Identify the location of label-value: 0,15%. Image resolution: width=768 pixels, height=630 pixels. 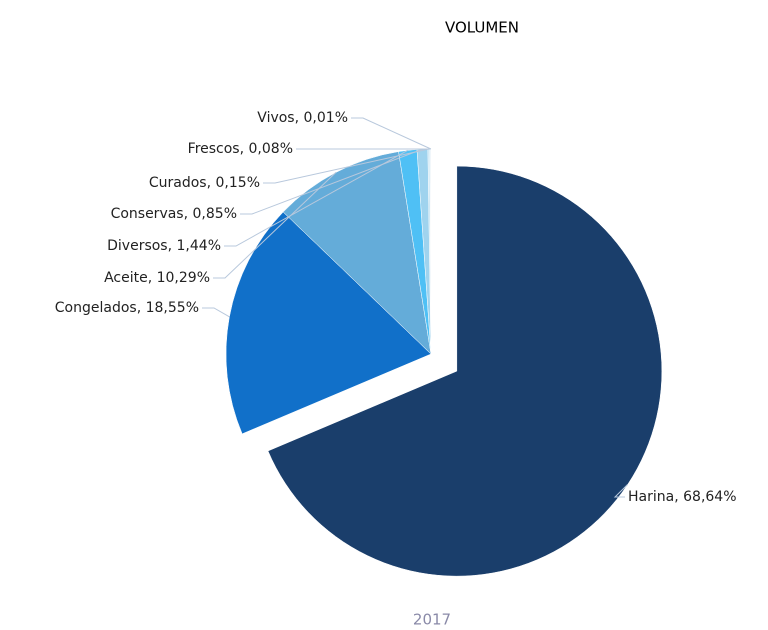
(238, 183).